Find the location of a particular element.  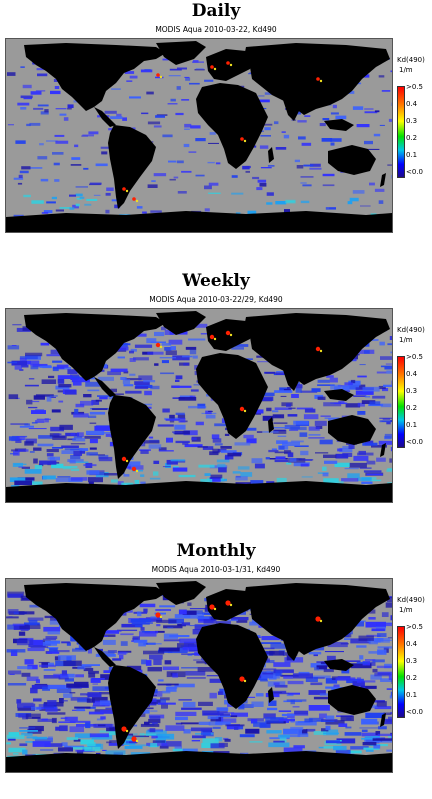

panel-subtitle: MODIS Aqua 2010-03-1/31, Kd490 is located at coordinates (216, 569).